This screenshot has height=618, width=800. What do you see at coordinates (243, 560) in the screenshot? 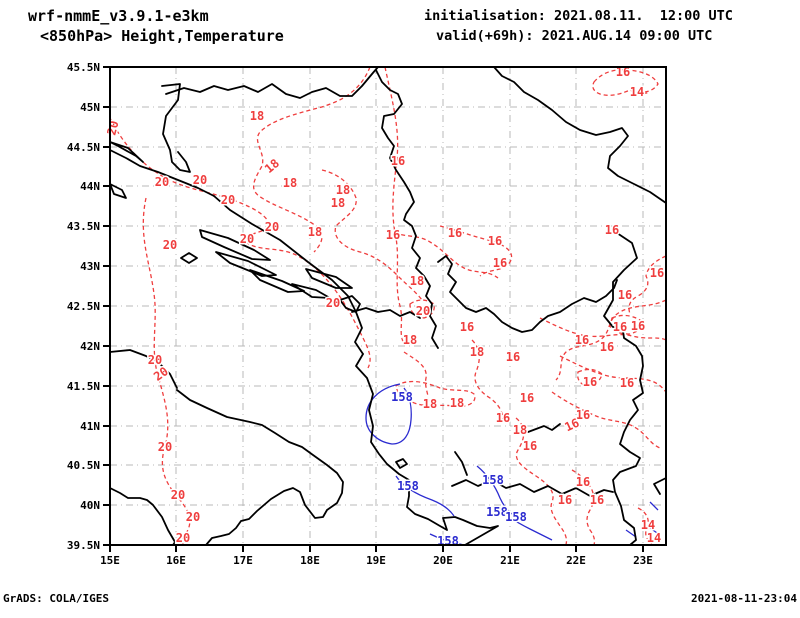
I see `lon-tick-label: 17E` at bounding box center [243, 560].